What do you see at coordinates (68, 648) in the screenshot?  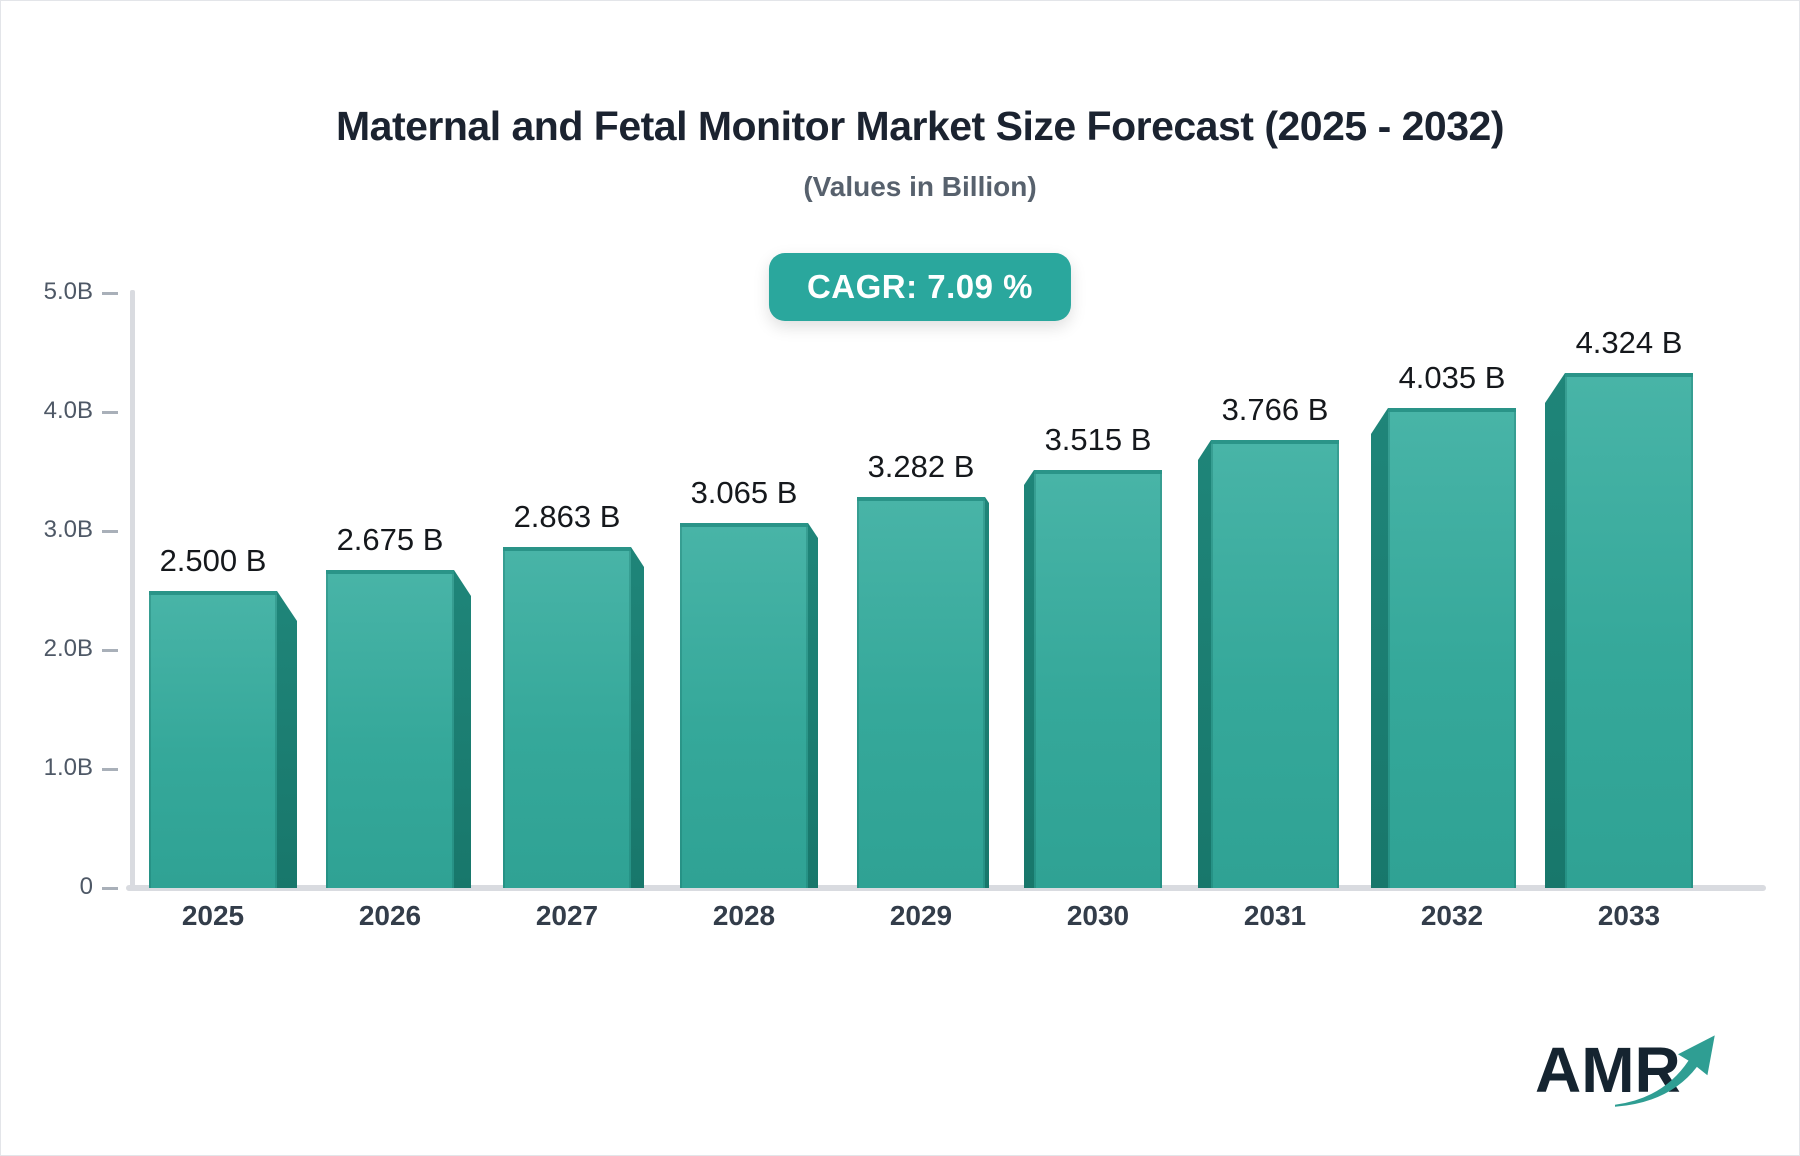 I see `y-tick-label-2.0B: 2.0B` at bounding box center [68, 648].